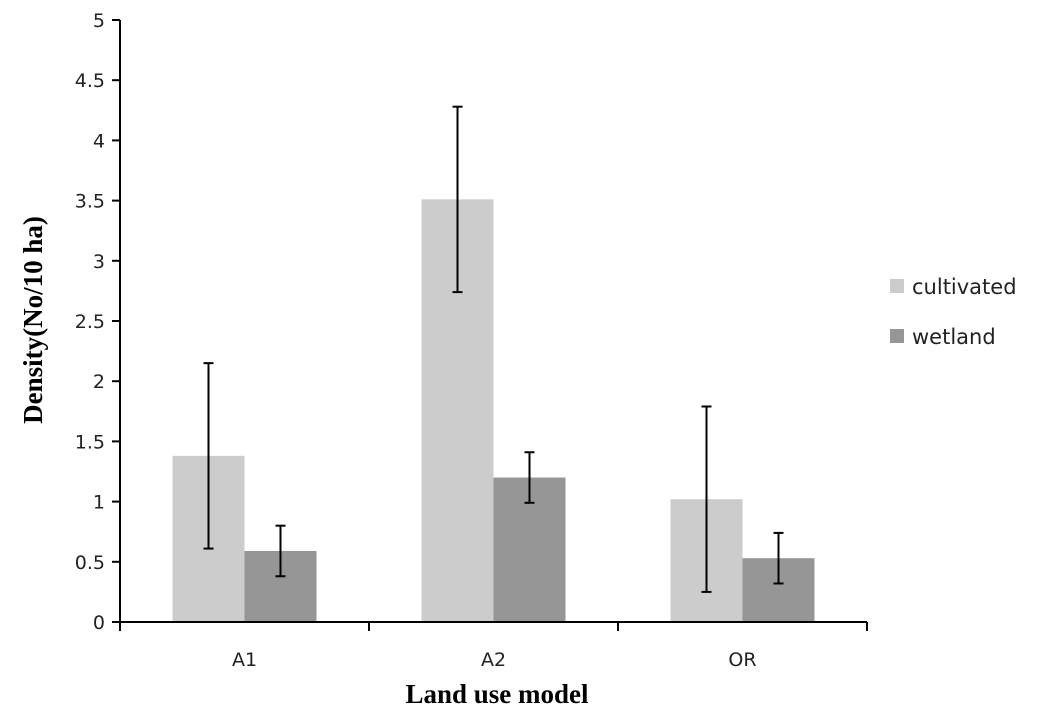 This screenshot has height=715, width=1047. Describe the element at coordinates (90, 442) in the screenshot. I see `y-tick-label: 1.5` at that location.